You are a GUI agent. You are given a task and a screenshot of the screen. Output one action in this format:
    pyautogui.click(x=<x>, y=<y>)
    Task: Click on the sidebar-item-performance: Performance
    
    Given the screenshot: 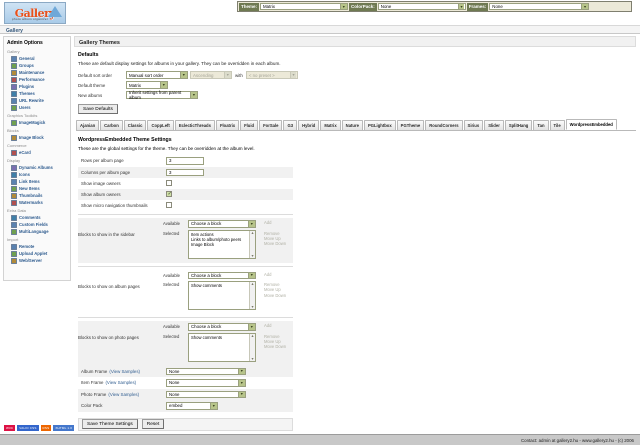 What is the action you would take?
    pyautogui.click(x=37, y=79)
    